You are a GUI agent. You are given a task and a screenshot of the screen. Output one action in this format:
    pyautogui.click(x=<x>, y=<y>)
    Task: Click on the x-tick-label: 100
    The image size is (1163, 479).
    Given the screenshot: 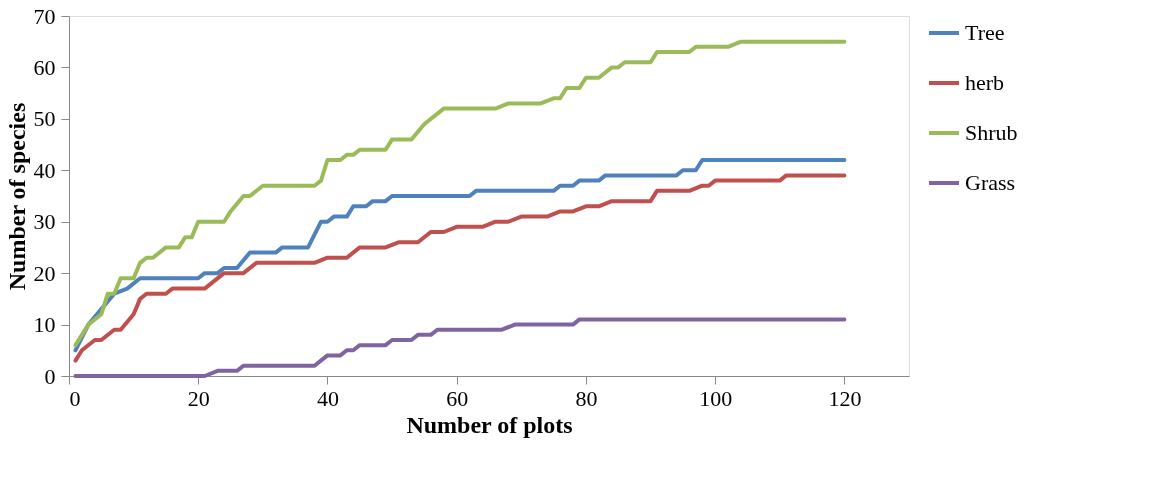 What is the action you would take?
    pyautogui.click(x=716, y=398)
    